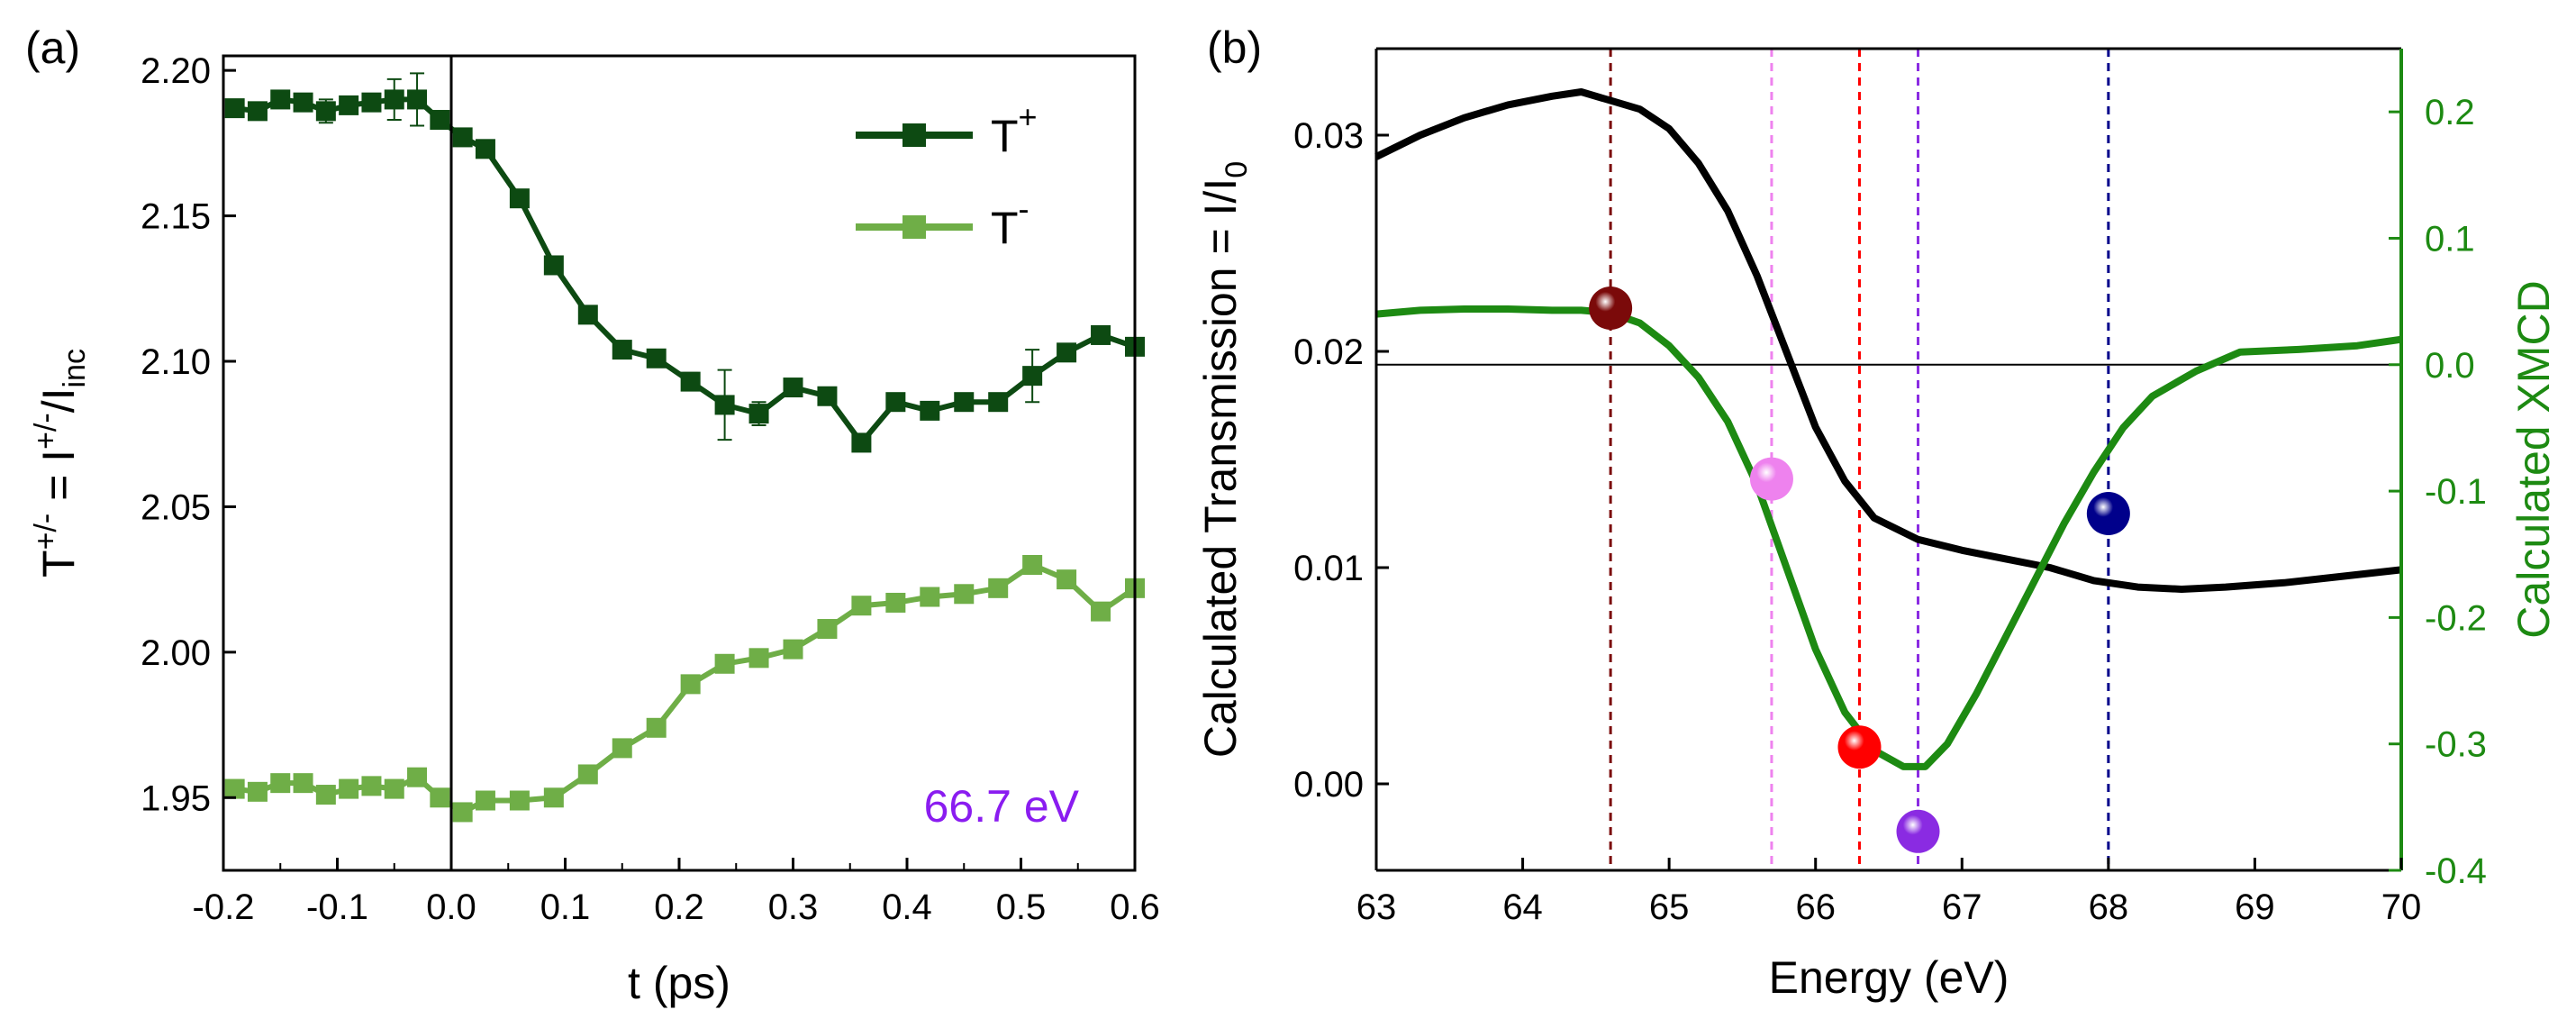  What do you see at coordinates (52, 48) in the screenshot?
I see `panel-a-label: (a)` at bounding box center [52, 48].